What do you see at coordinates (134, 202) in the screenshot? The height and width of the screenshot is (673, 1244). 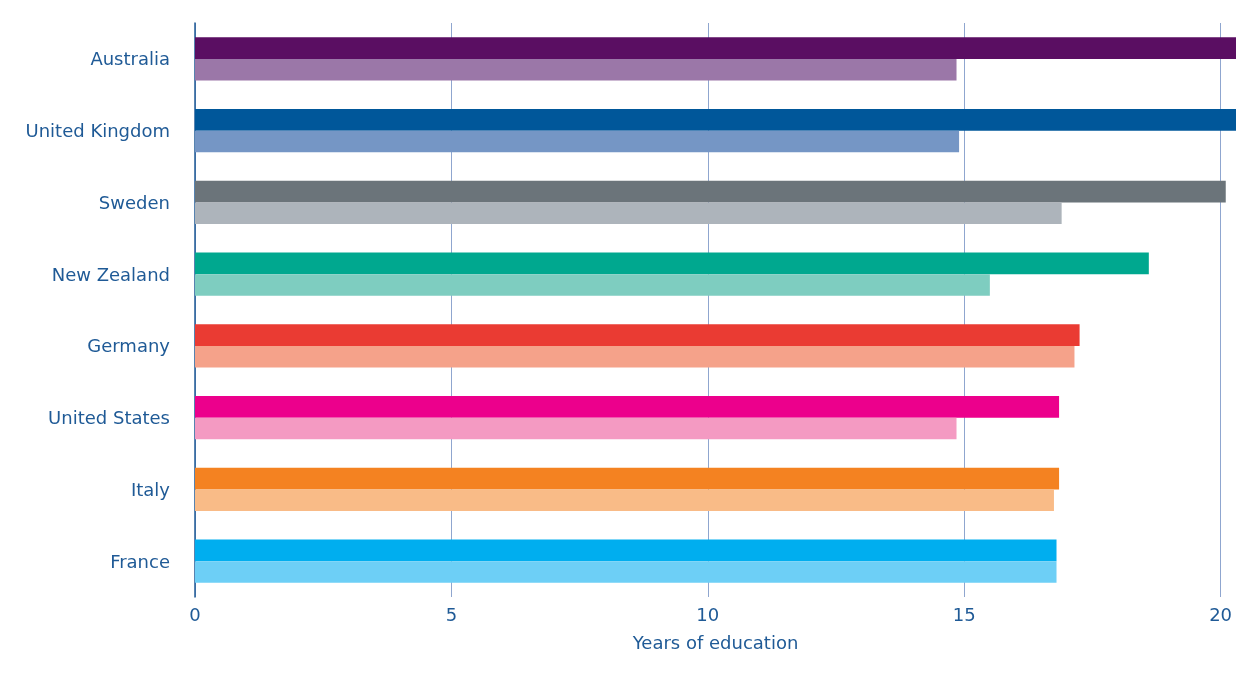 I see `y-tick-label: Sweden` at bounding box center [134, 202].